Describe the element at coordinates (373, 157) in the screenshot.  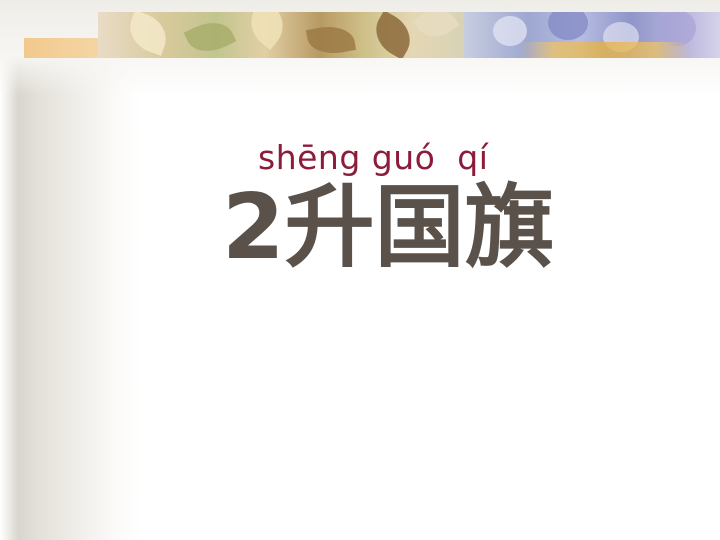
I see `pinyin-heading: shēng guó qí` at that location.